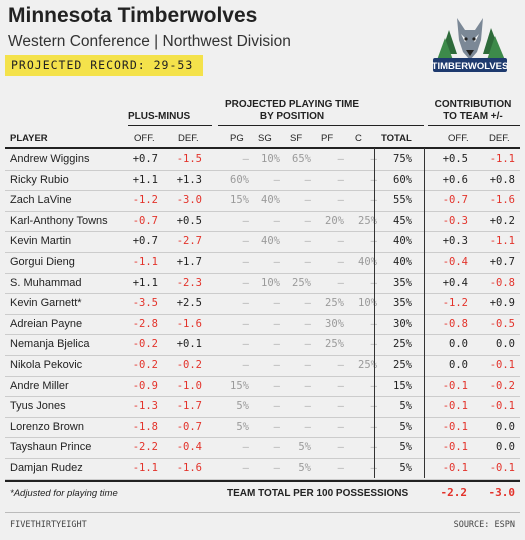  What do you see at coordinates (402, 200) in the screenshot?
I see `cell-total: 55%` at bounding box center [402, 200].